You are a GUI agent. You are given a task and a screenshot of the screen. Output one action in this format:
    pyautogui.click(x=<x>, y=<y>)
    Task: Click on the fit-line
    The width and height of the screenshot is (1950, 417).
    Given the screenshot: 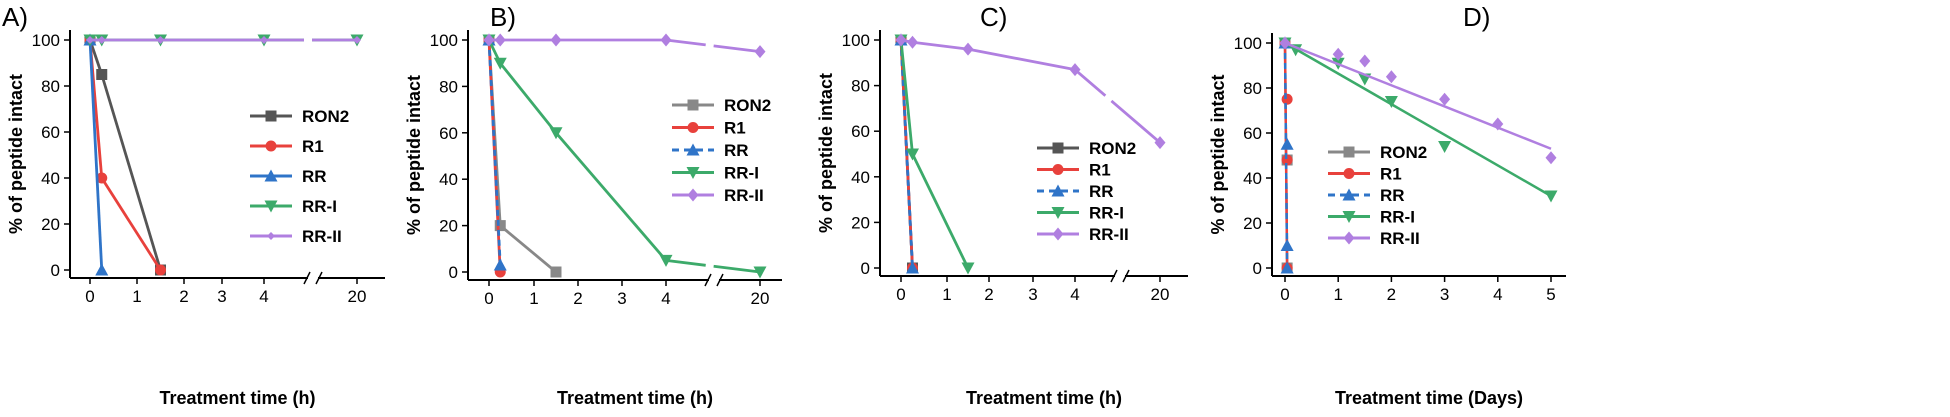 What is the action you would take?
    pyautogui.click(x=1418, y=119)
    